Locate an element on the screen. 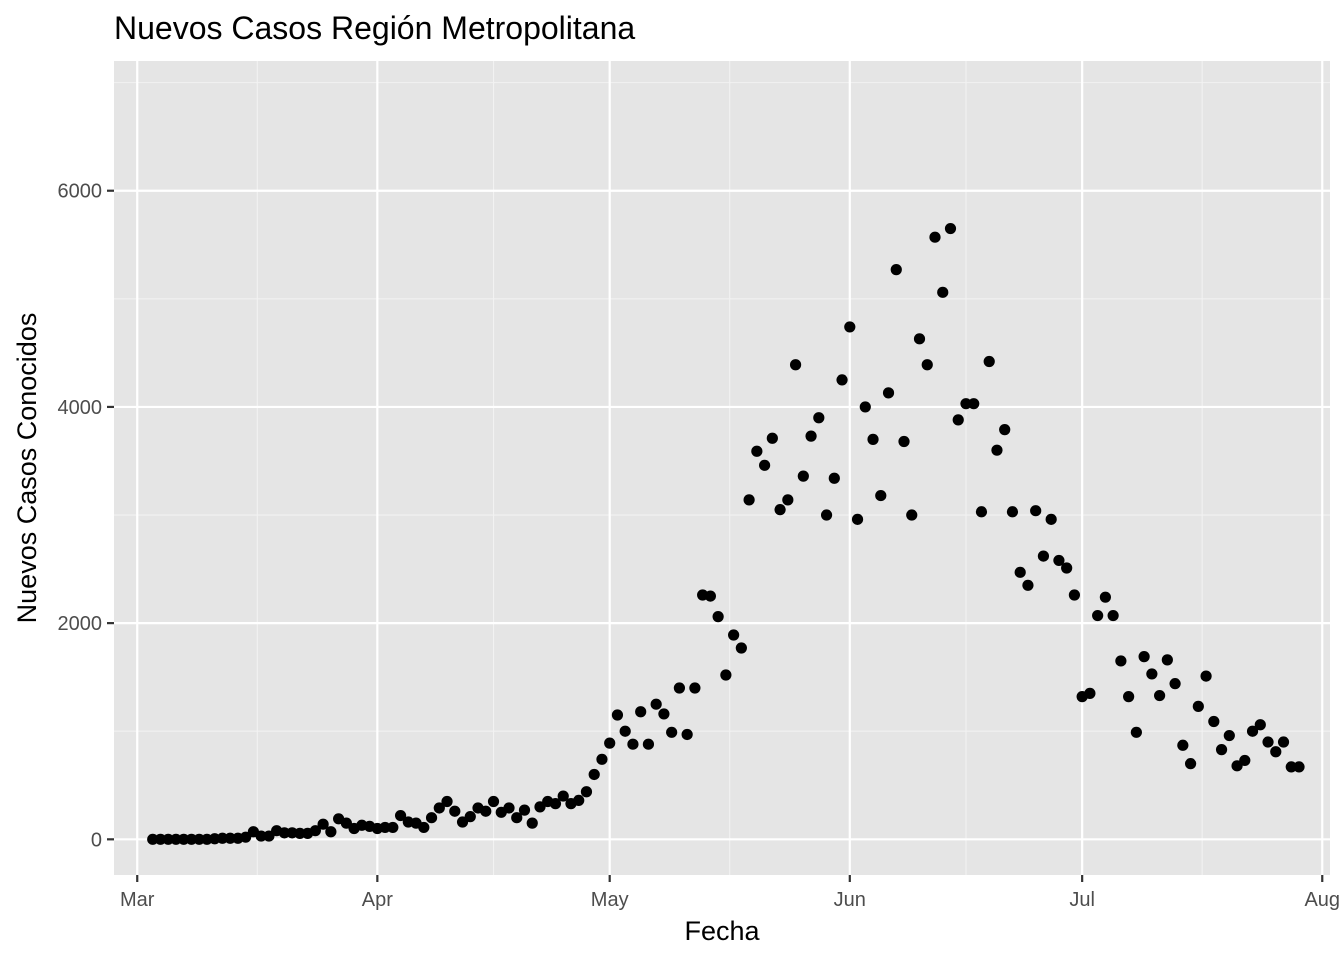 The height and width of the screenshot is (960, 1344). x-axis: Mar Apr May Jun Jul Aug is located at coordinates (730, 893).